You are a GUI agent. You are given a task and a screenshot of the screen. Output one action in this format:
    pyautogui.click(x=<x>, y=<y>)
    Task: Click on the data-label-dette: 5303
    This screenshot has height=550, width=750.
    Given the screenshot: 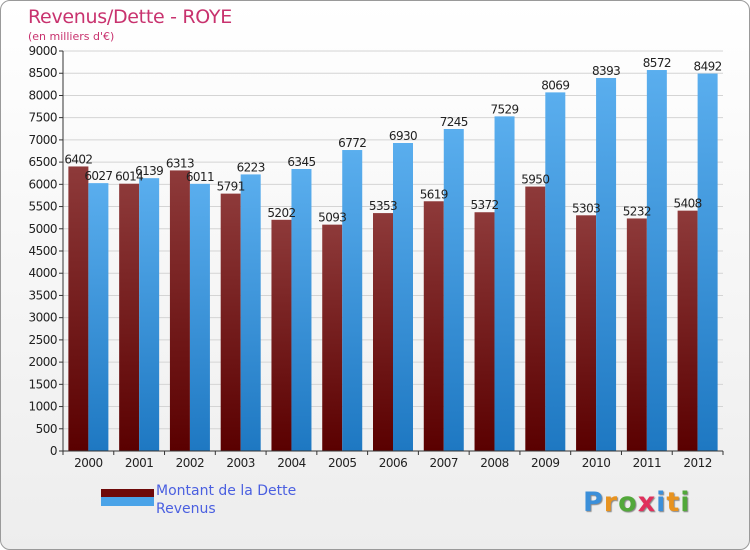 What is the action you would take?
    pyautogui.click(x=586, y=208)
    